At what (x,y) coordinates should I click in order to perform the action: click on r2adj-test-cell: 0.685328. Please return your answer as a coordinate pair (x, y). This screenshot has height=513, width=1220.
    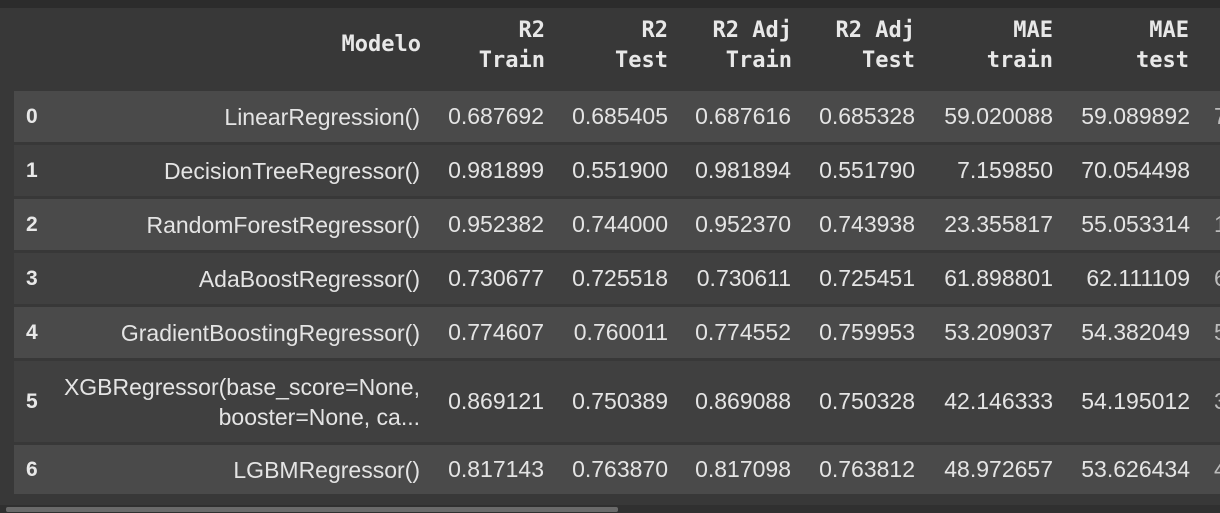
    Looking at the image, I should click on (867, 116).